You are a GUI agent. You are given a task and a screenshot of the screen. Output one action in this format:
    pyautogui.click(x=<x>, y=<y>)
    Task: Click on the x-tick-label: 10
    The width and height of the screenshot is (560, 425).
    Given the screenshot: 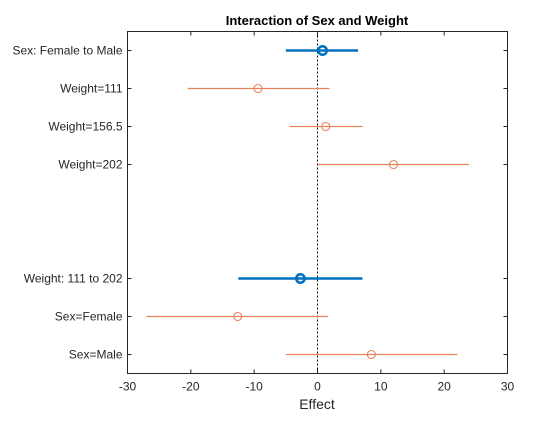 What is the action you would take?
    pyautogui.click(x=381, y=387)
    